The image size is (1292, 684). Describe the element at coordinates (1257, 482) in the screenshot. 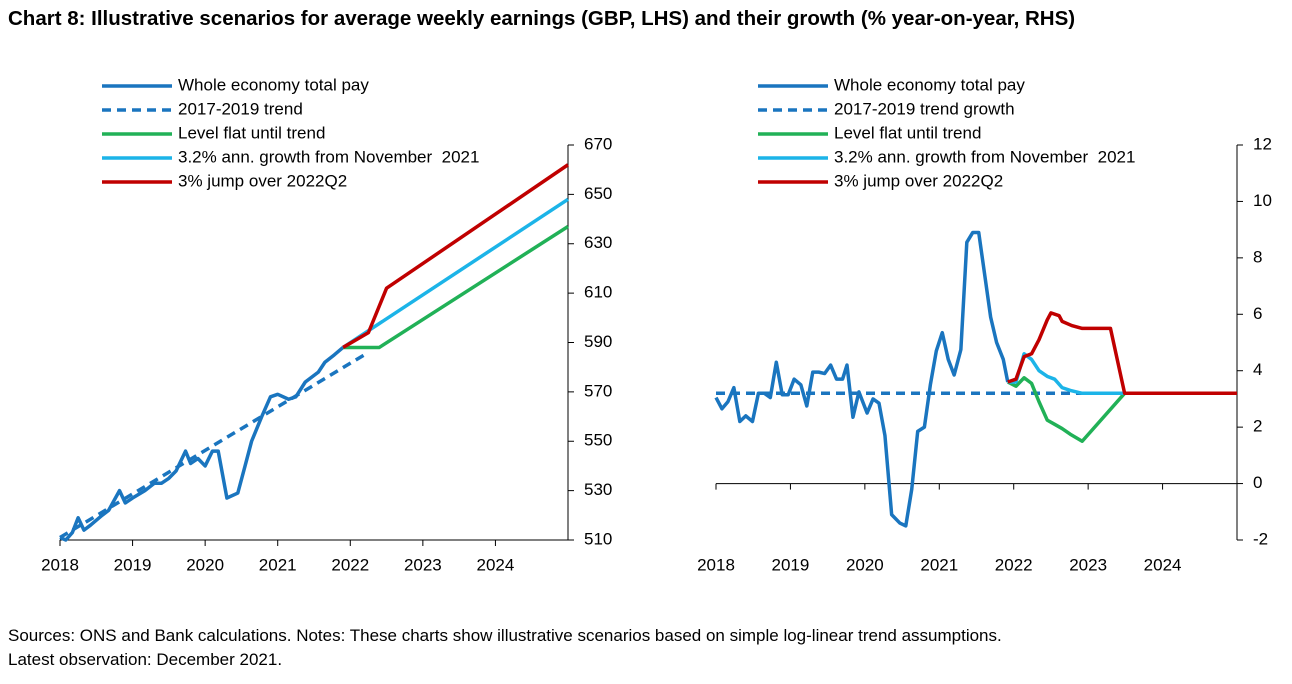

I see `y-tick-label: 0` at that location.